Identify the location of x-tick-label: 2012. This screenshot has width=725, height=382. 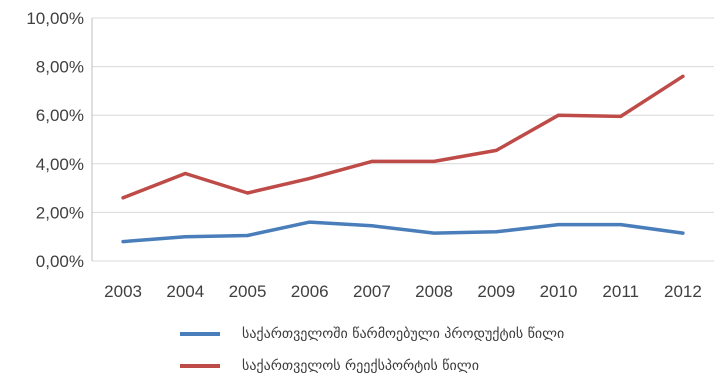
(683, 291).